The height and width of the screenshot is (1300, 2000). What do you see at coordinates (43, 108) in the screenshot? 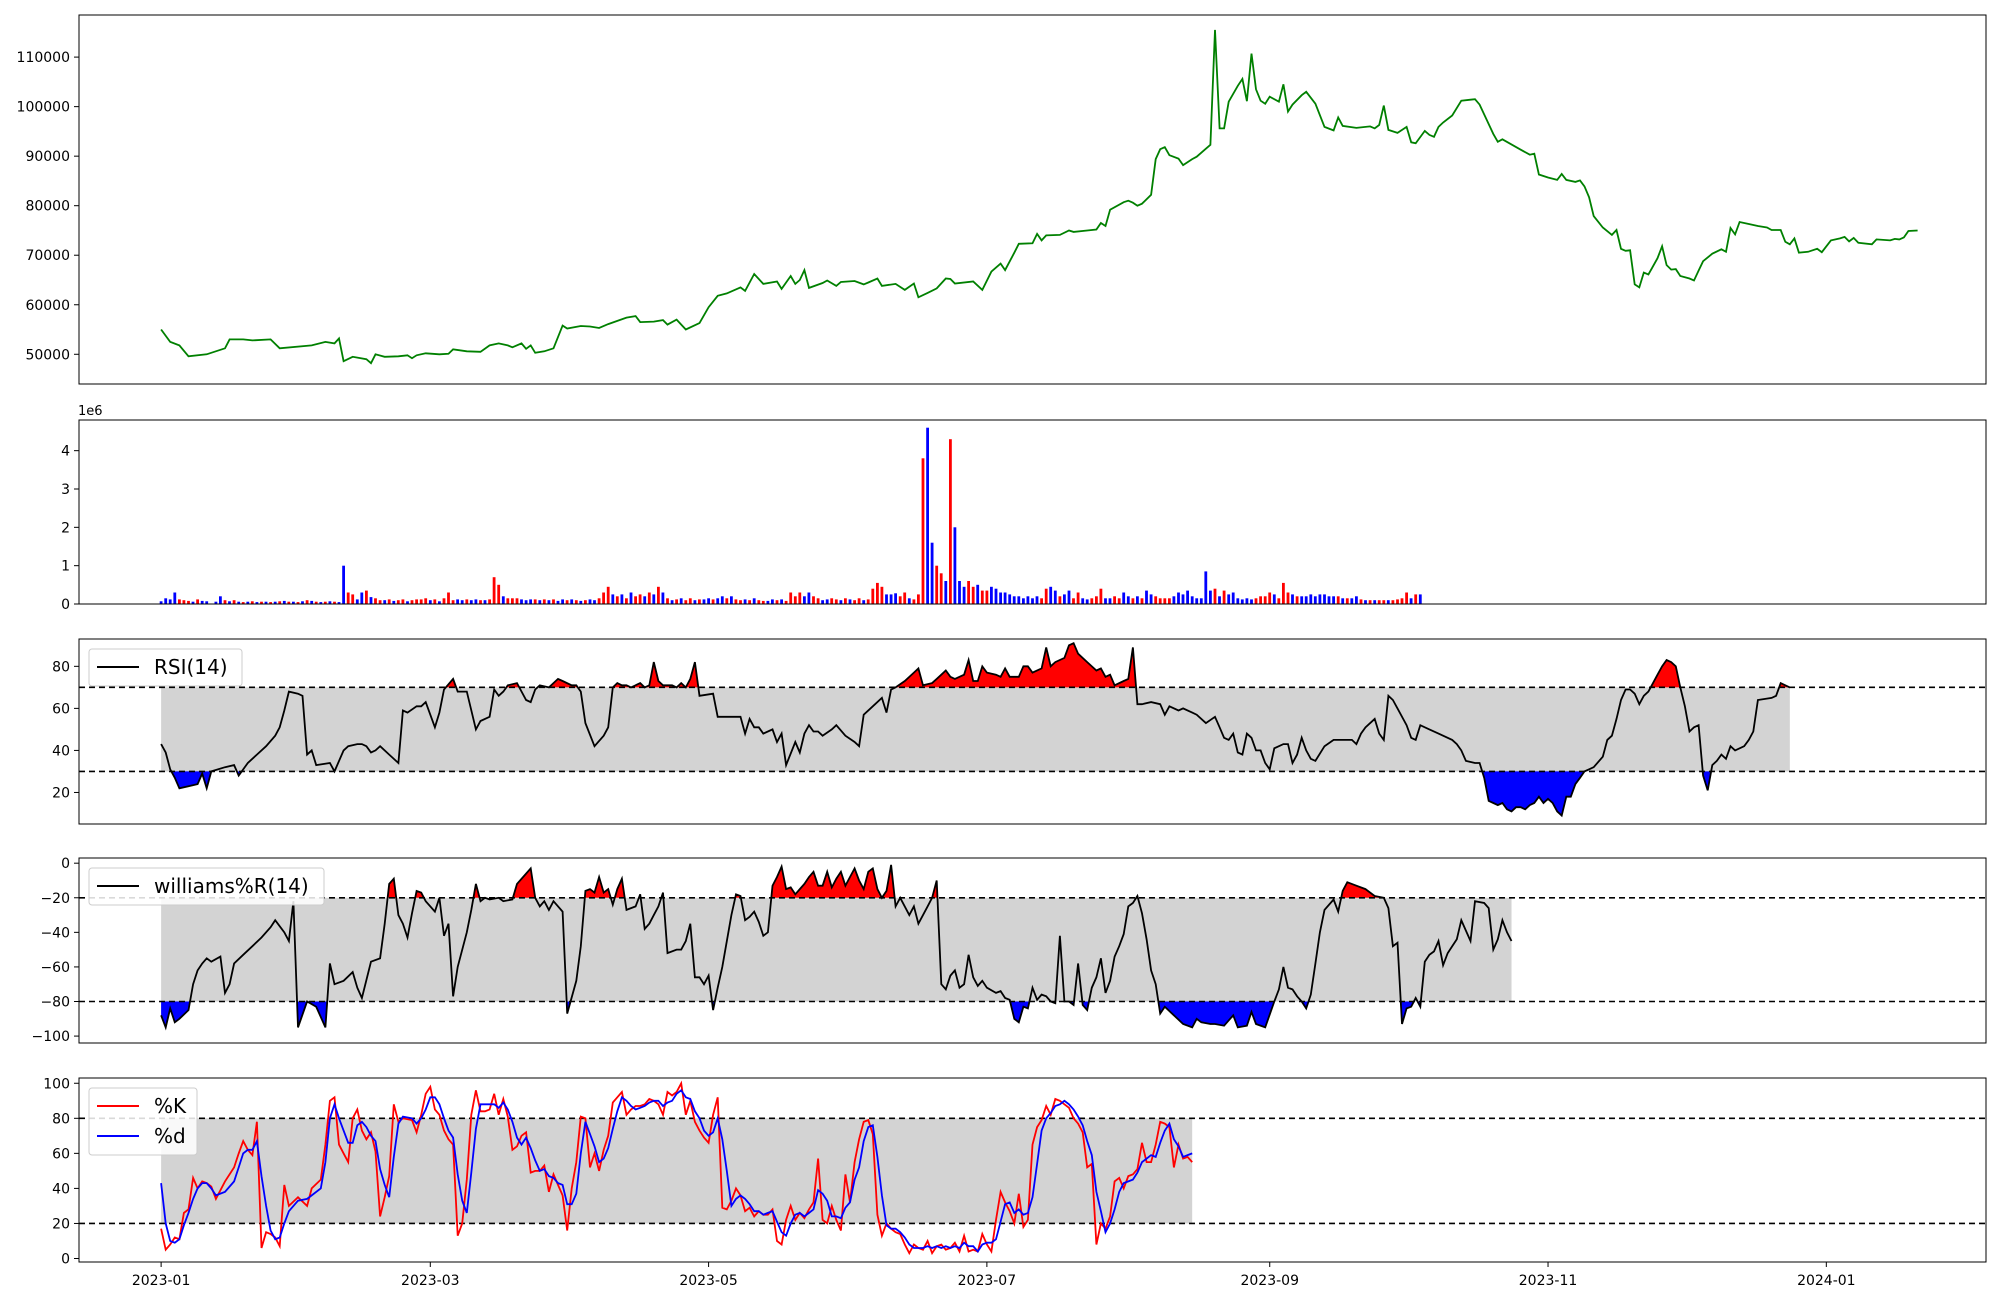
I see `y-tick-label: 100000` at bounding box center [43, 108].